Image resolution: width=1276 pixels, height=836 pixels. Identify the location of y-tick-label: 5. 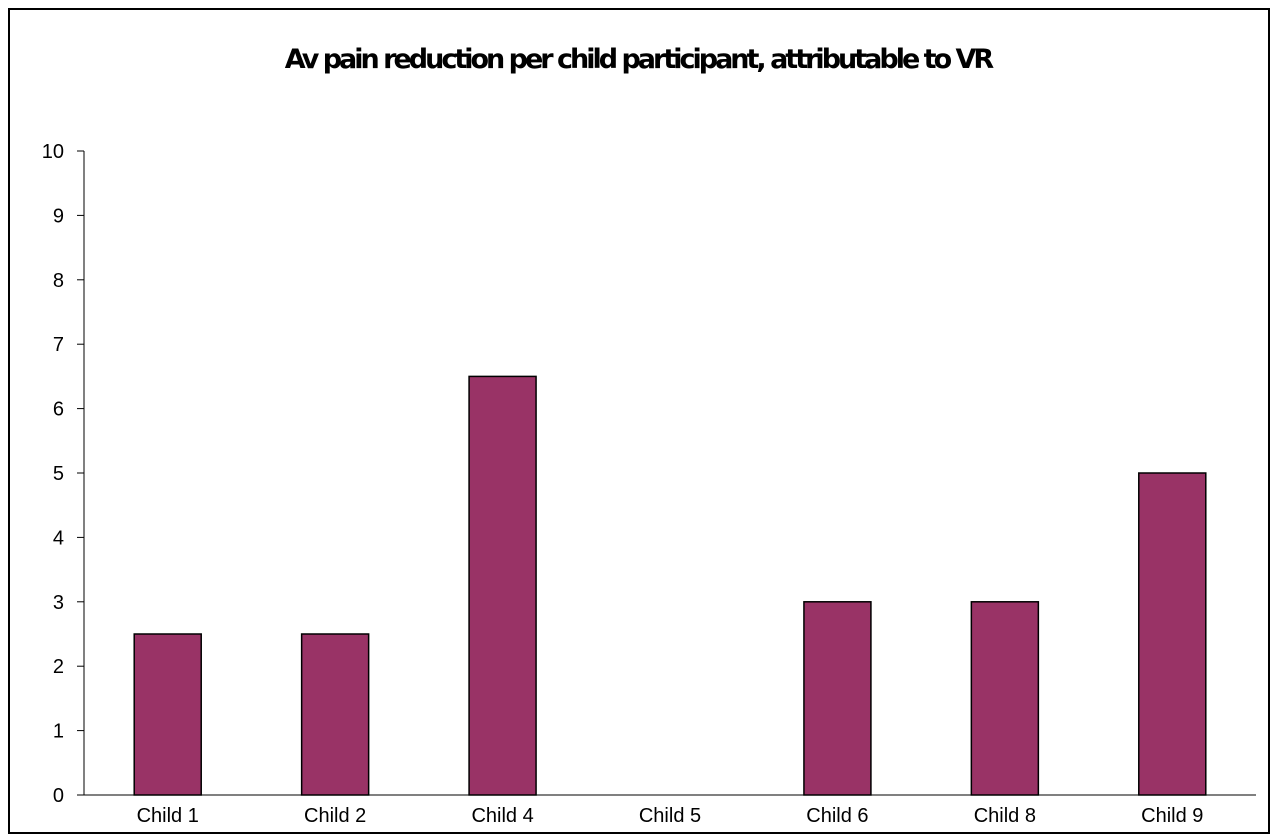
(58, 474).